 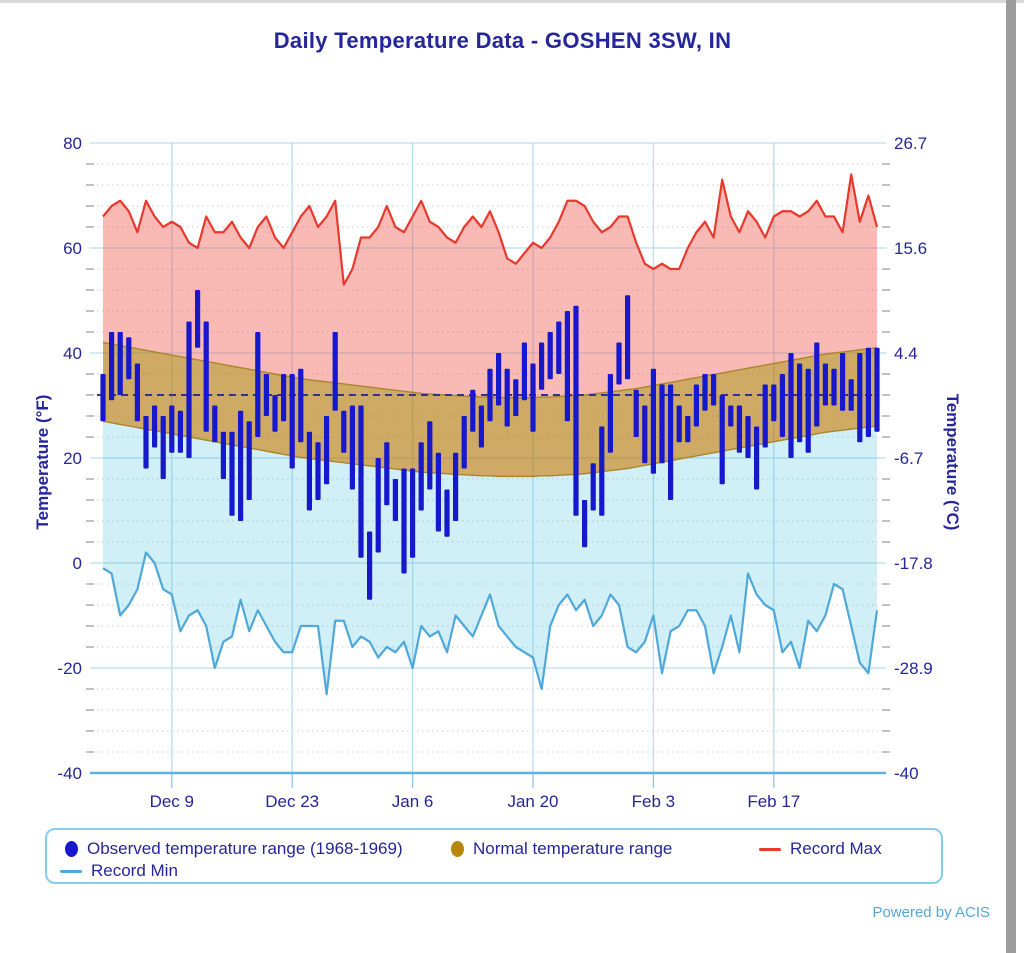 I want to click on legend-item-record-min: Record Min, so click(x=119, y=871).